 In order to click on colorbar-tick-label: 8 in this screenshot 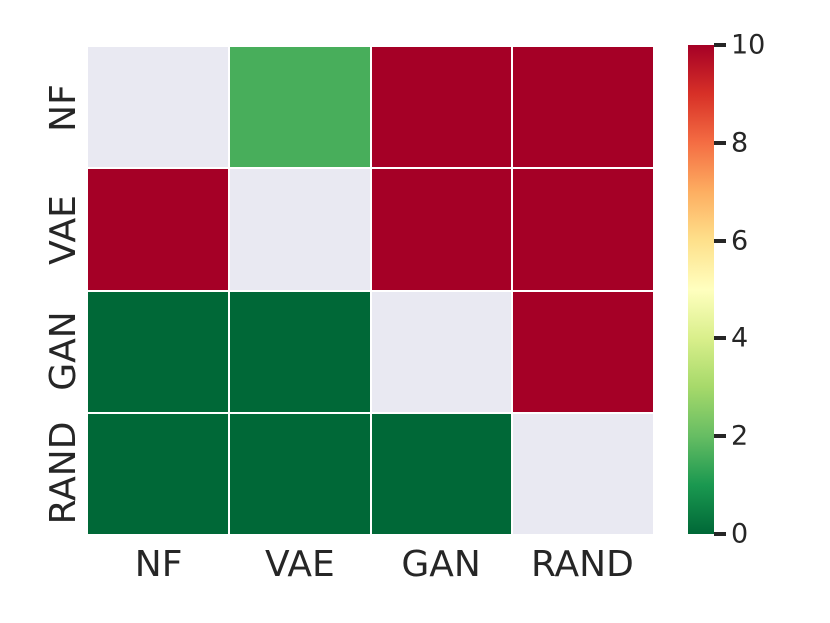, I will do `click(740, 143)`.